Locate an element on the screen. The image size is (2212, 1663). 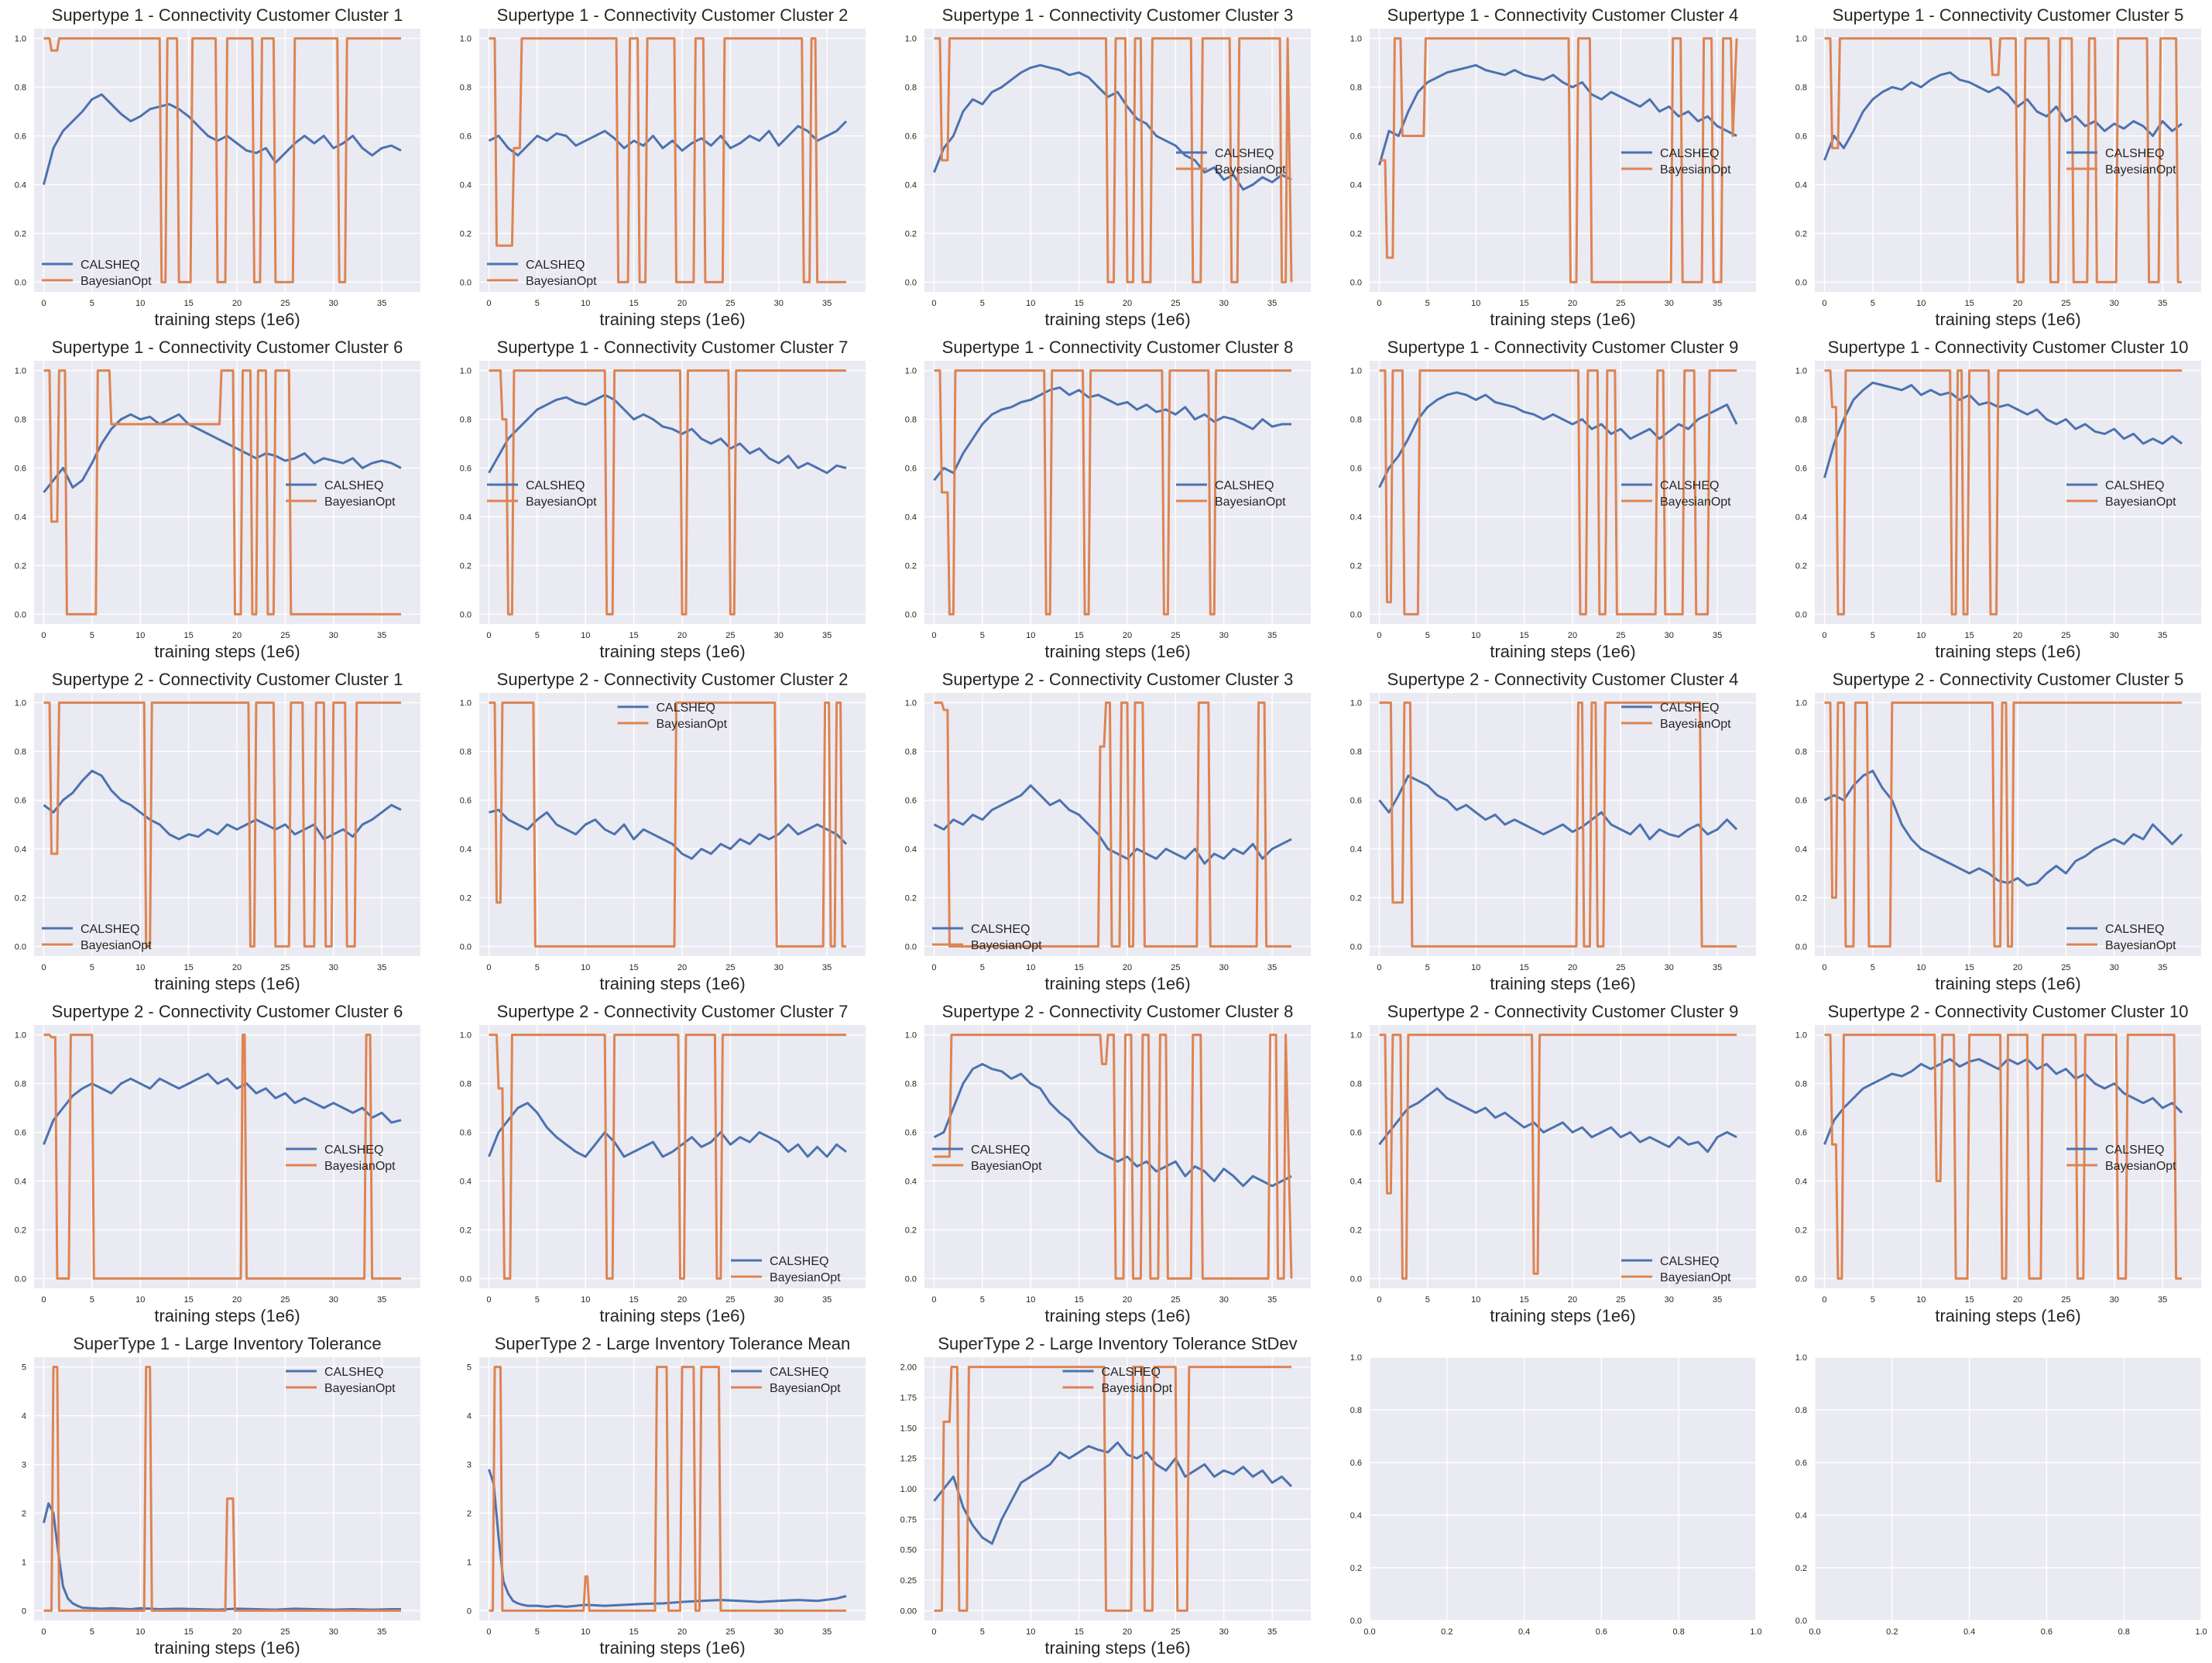
legend-label-bayesianopt: BayesianOpt is located at coordinates (360, 1166).